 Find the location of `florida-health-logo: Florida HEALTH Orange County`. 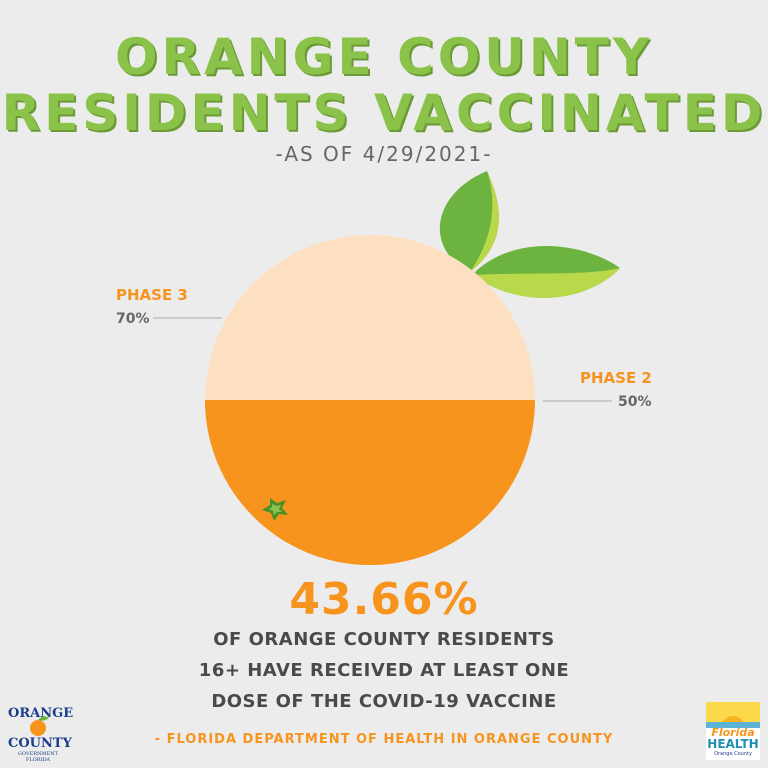

florida-health-logo: Florida HEALTH Orange County is located at coordinates (733, 731).